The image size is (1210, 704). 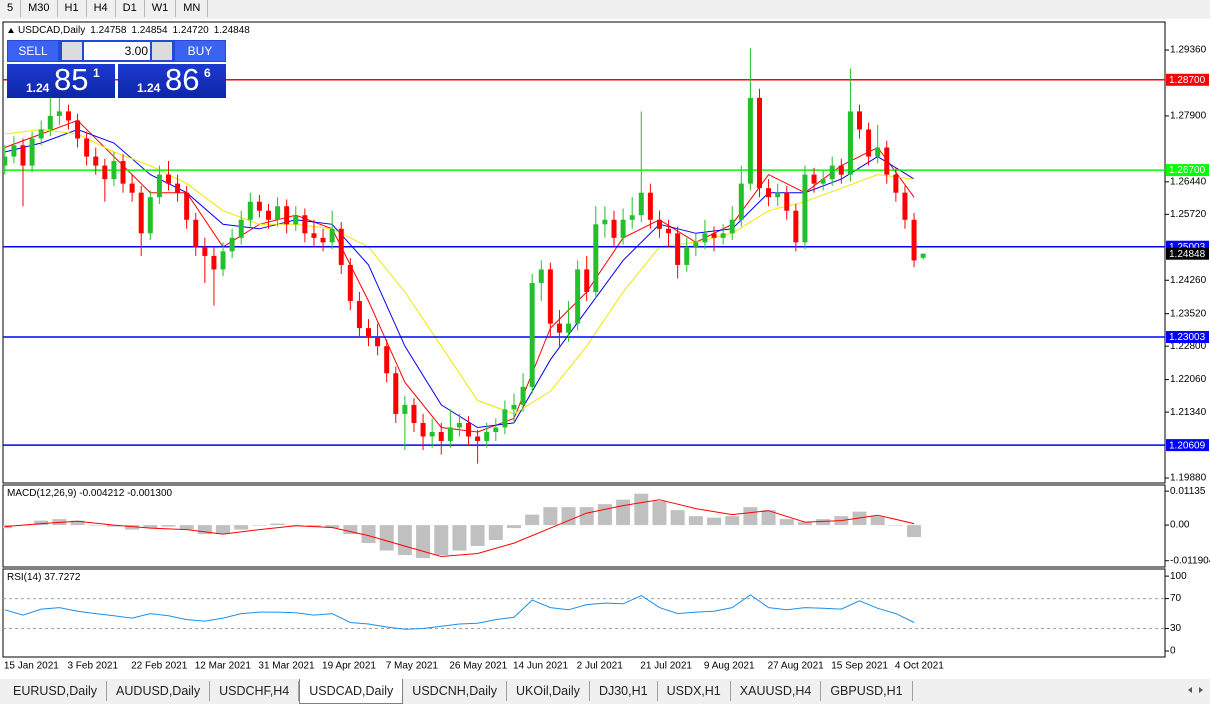 I want to click on y-tick-label: 0.01135, so click(x=1188, y=491).